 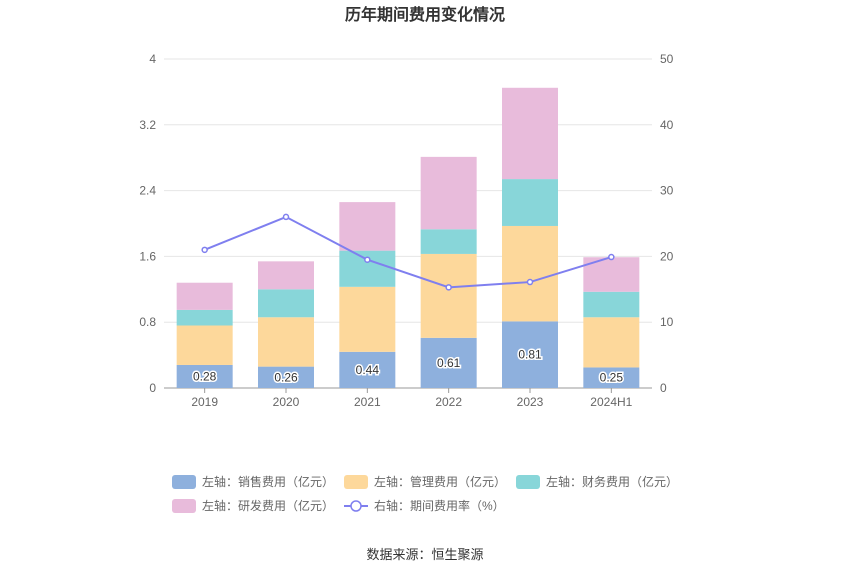 I want to click on y-left-tick-label: 0.8, so click(x=147, y=322).